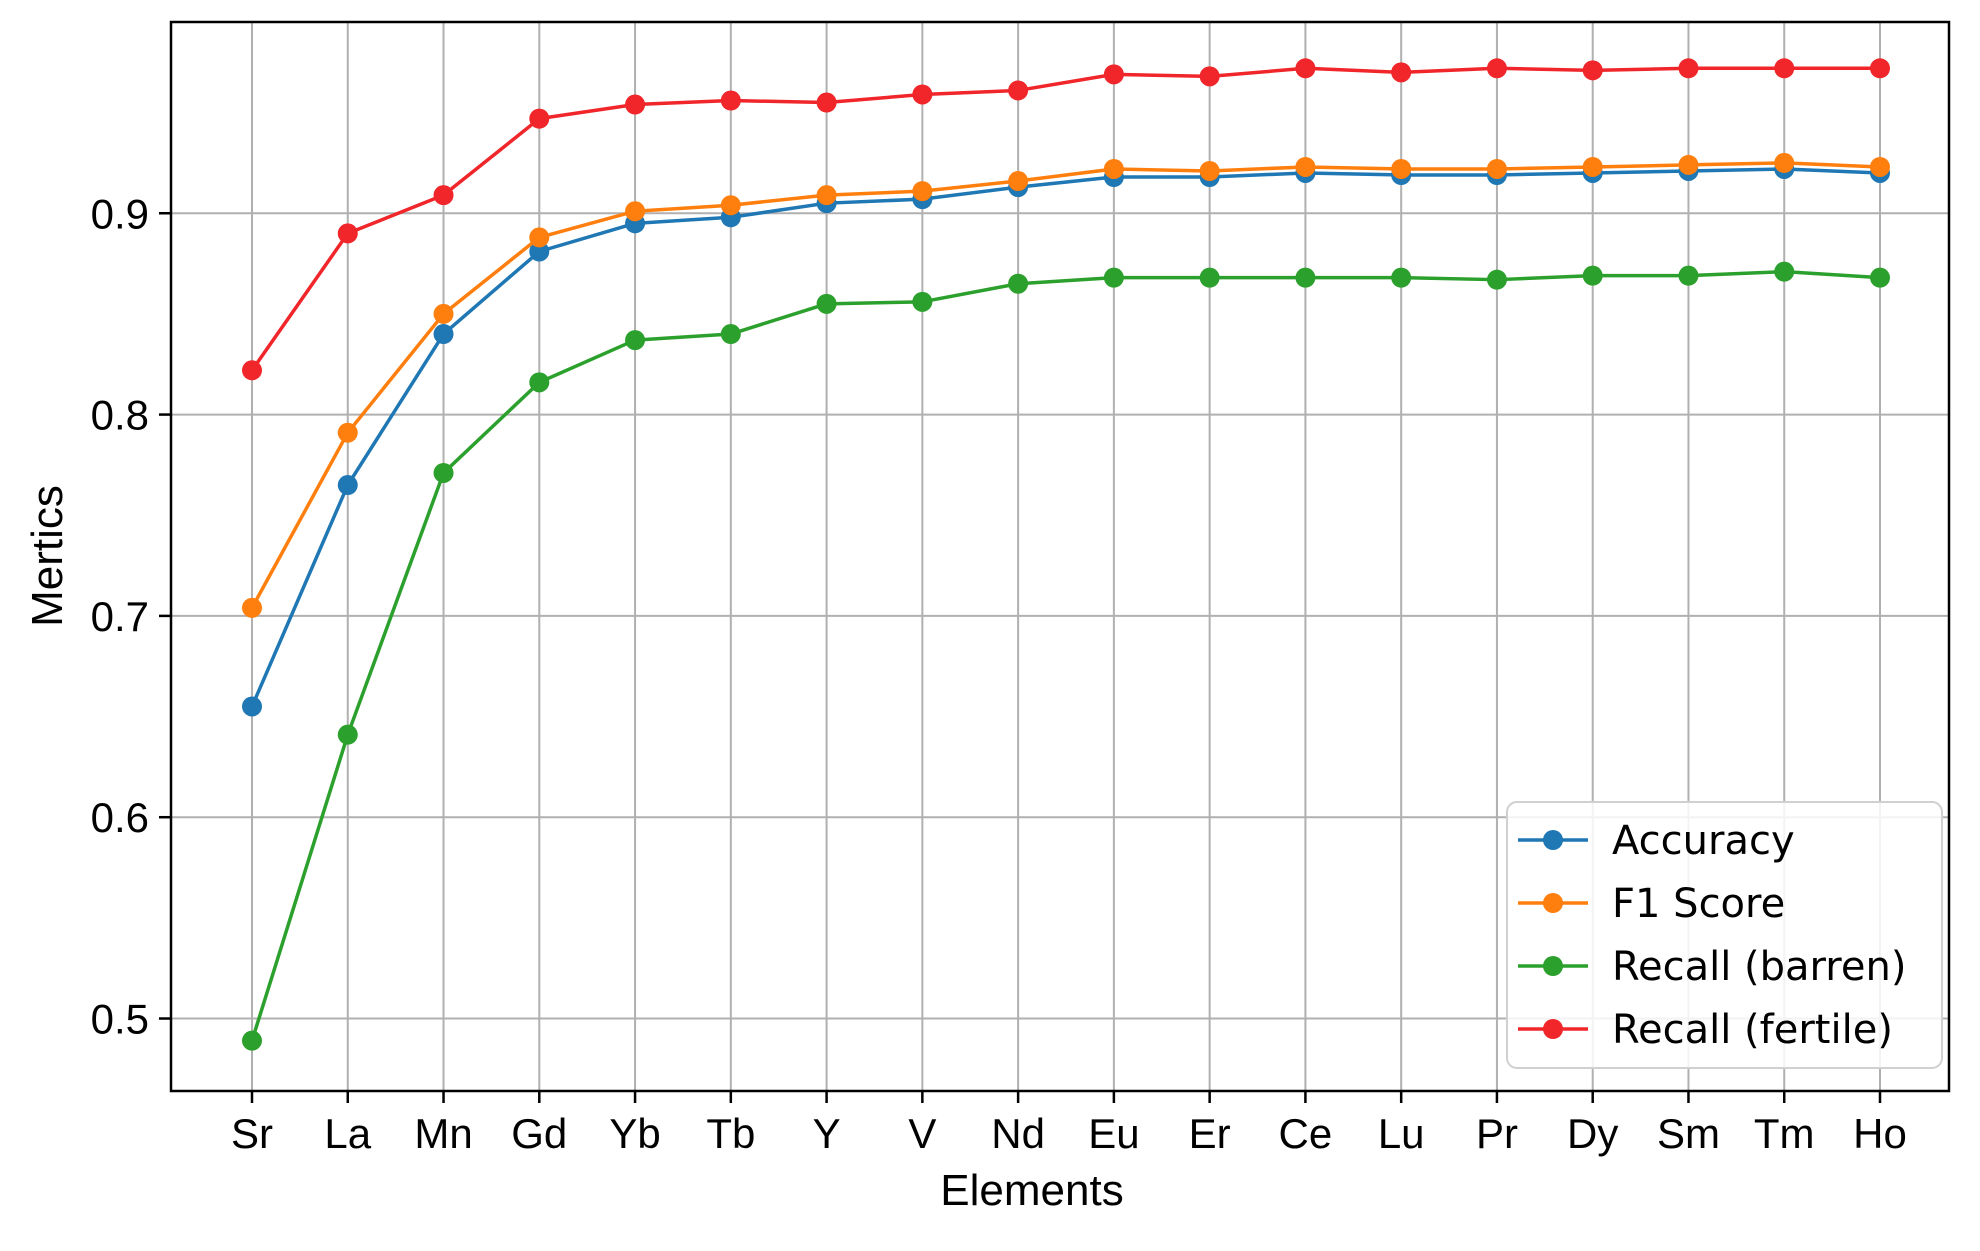  I want to click on y-tick-label: 0.7, so click(120, 616).